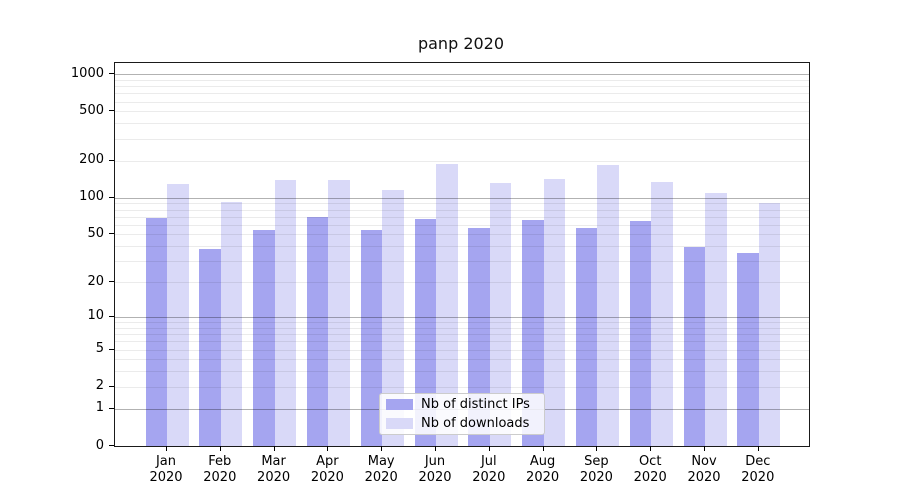 The image size is (900, 500). I want to click on bar-distinct-ips-jun, so click(425, 332).